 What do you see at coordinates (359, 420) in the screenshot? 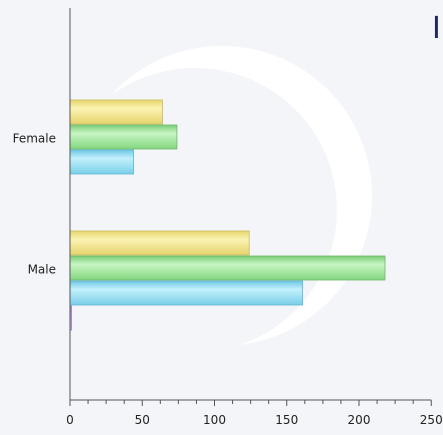
I see `x-tick-label-200: 200` at bounding box center [359, 420].